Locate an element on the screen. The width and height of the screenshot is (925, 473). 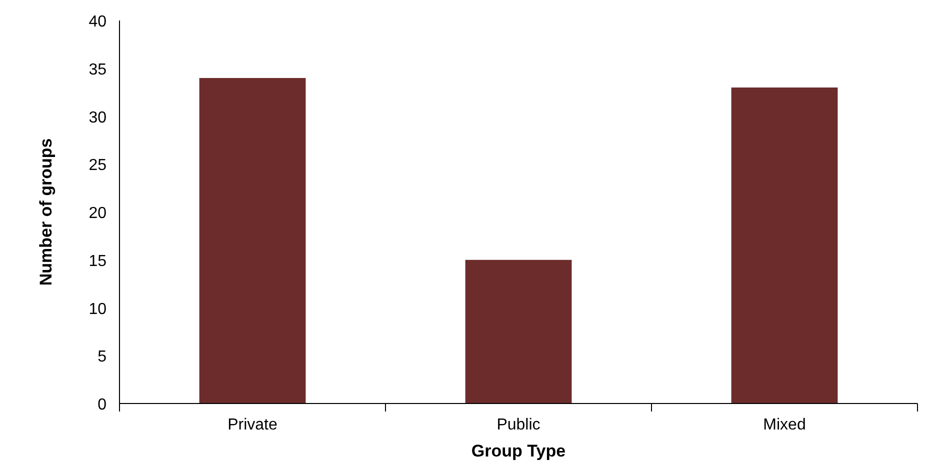
y-tick-label: 10 is located at coordinates (97, 309).